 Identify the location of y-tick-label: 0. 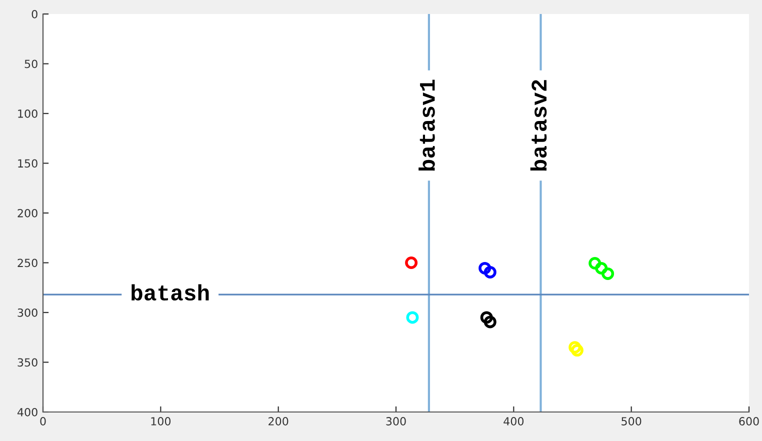
(35, 14).